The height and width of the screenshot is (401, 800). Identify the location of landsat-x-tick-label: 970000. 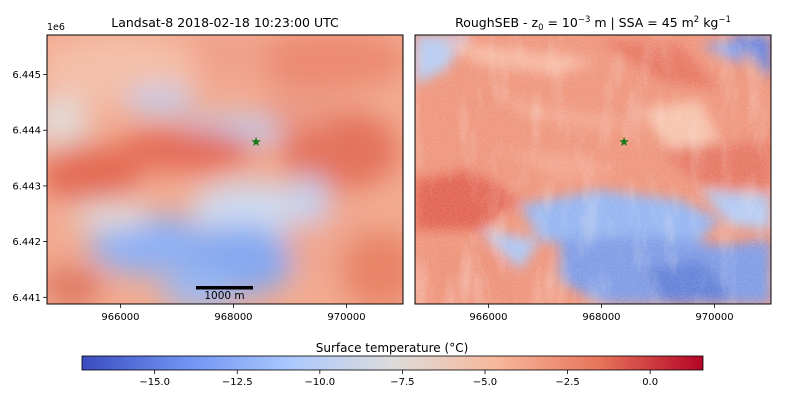
(346, 317).